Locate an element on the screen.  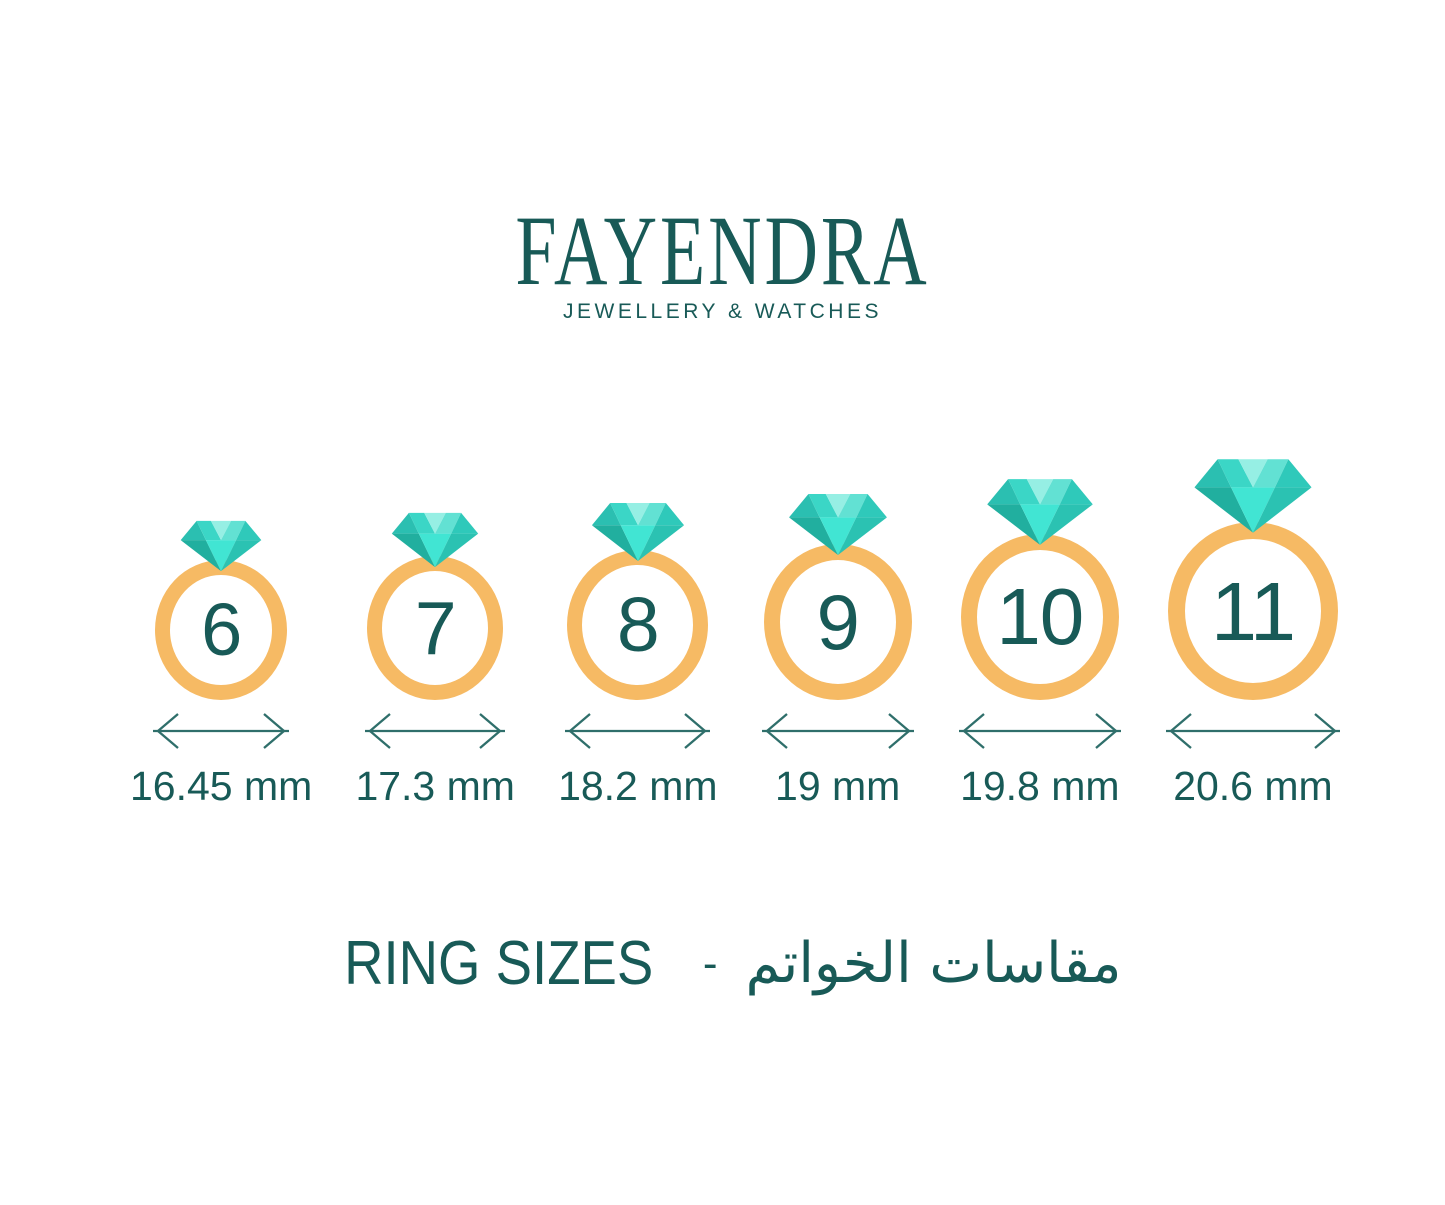
brand-name: FAYENDRA is located at coordinates (722, 250).